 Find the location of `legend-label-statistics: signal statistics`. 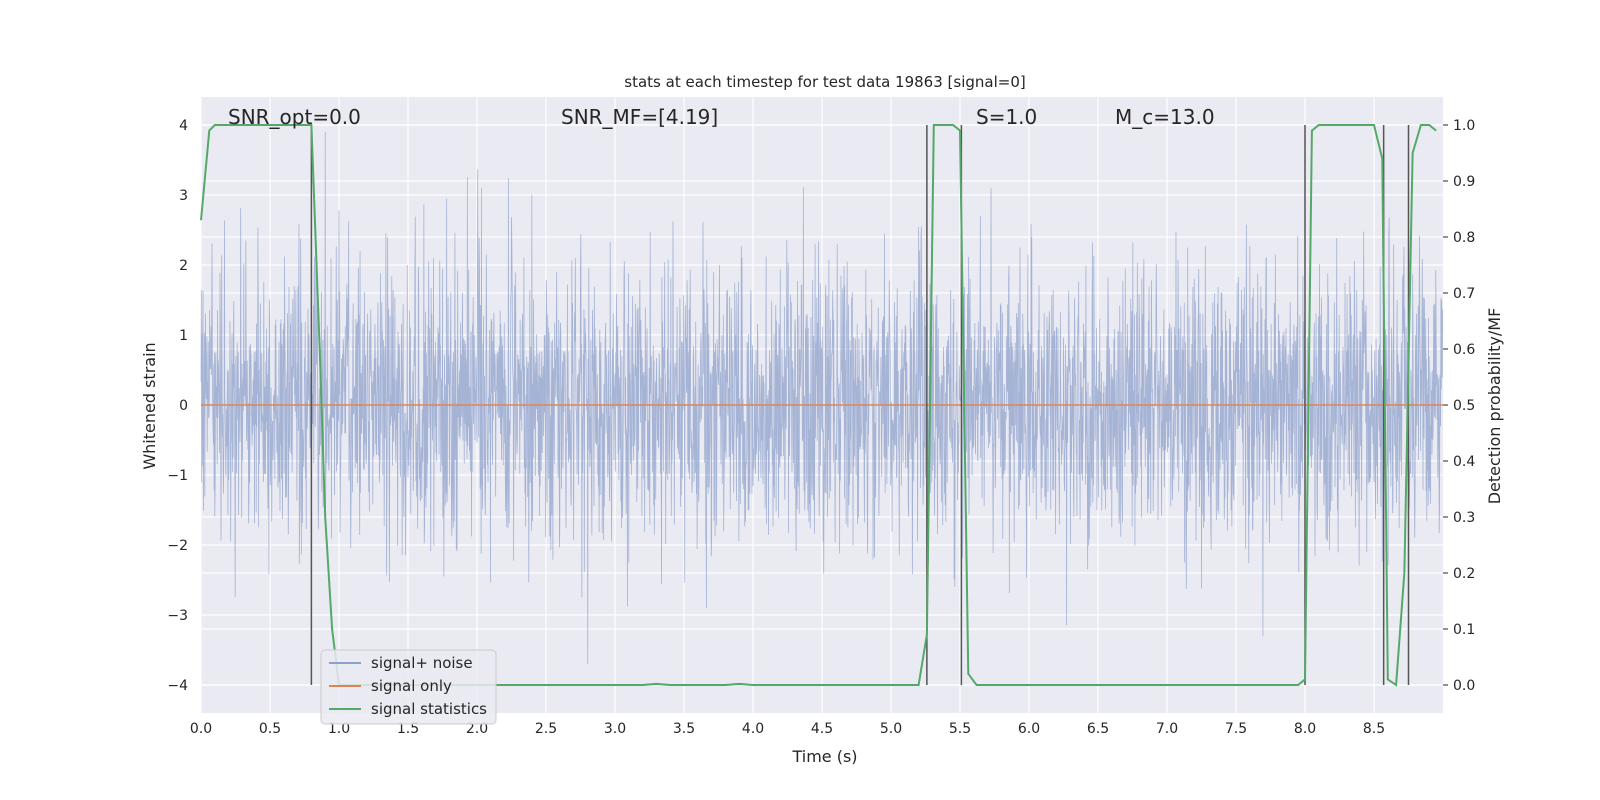

legend-label-statistics: signal statistics is located at coordinates (429, 709).